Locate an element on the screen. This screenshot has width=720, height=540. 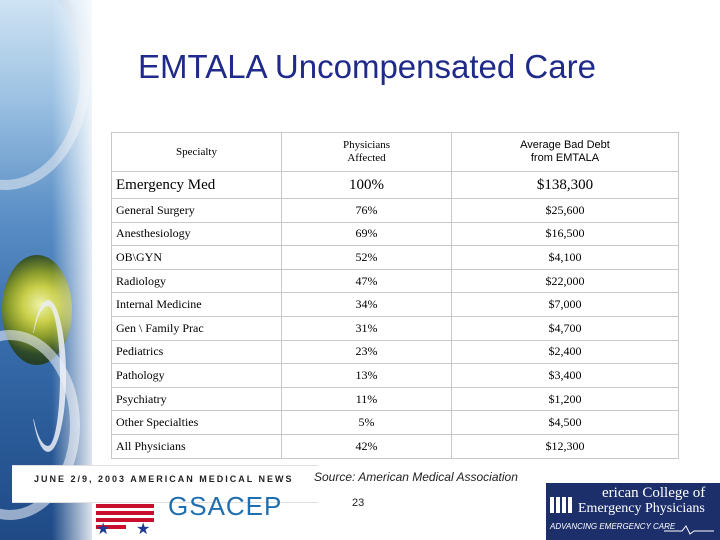
cell-physicians: 100% is located at coordinates (366, 185).